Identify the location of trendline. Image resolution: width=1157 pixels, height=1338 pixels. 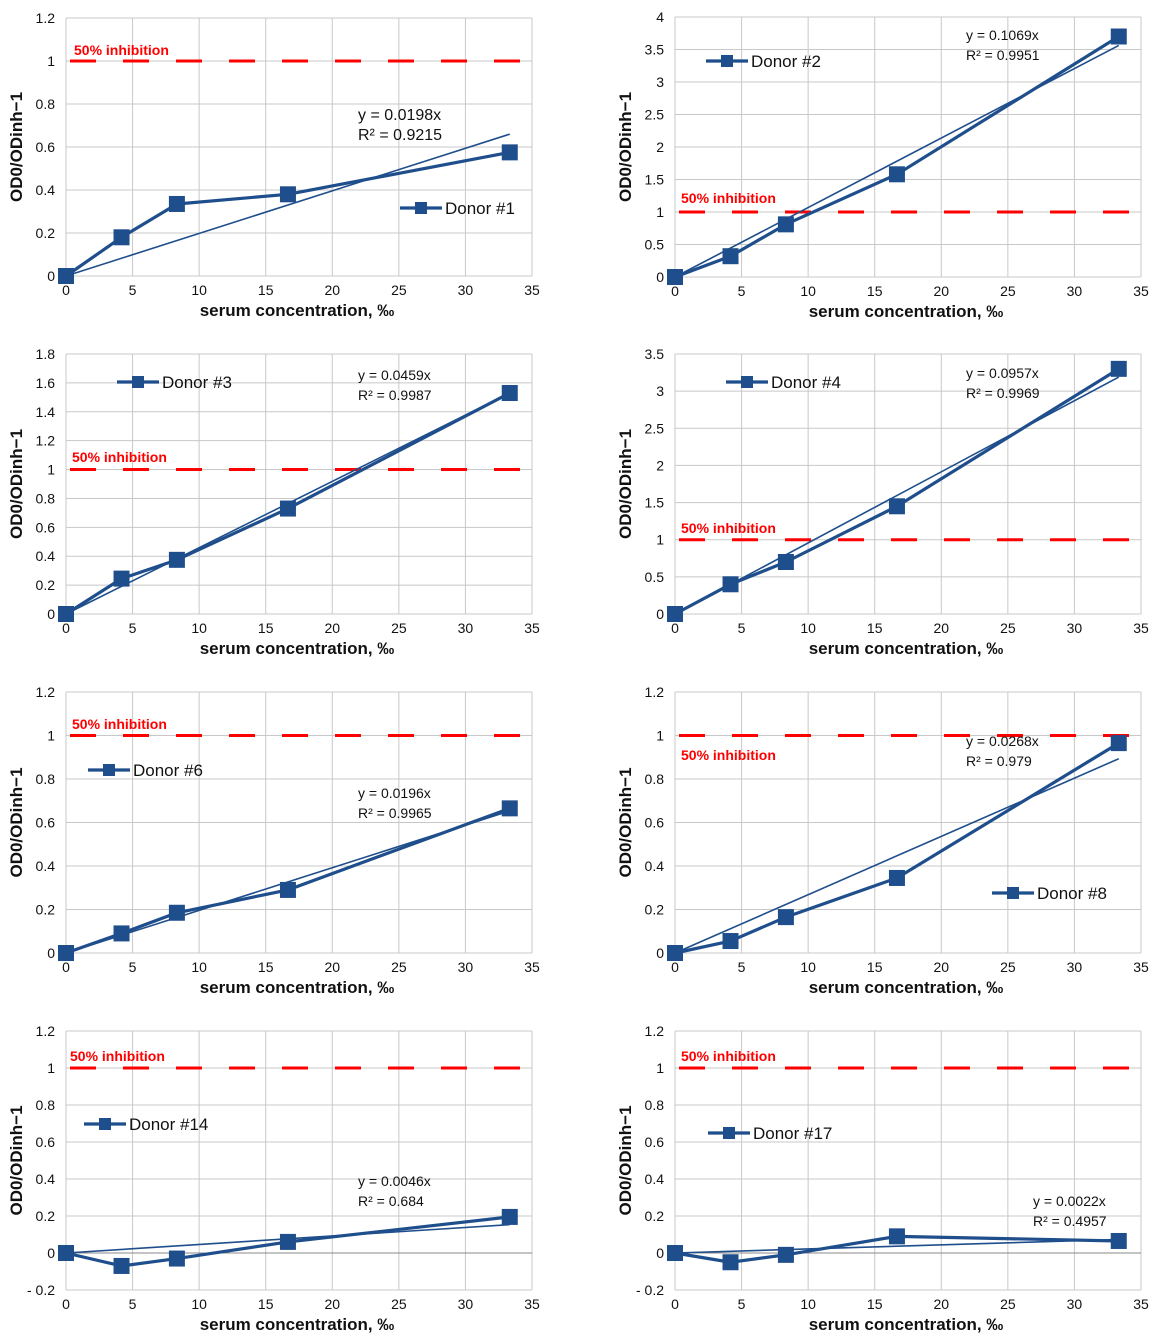
(897, 855).